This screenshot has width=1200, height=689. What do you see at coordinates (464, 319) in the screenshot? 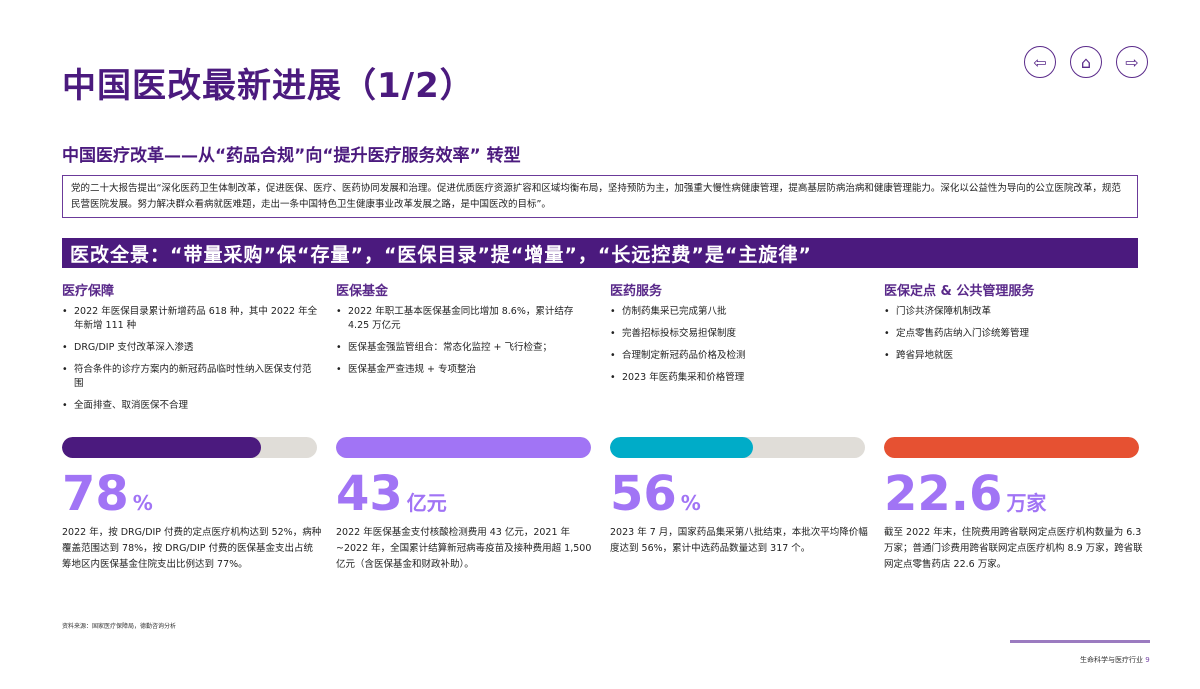
I see `list-item: 2022 年职工基本医保基金同比增加 8.6%，累计结存 4.25 万亿元` at bounding box center [464, 319].